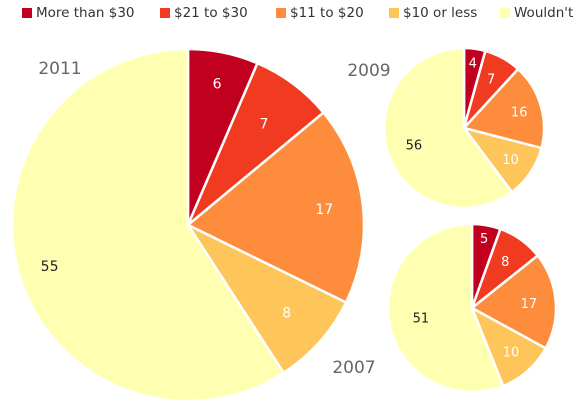 The image size is (585, 410). What do you see at coordinates (544, 13) in the screenshot?
I see `legend-label: Wouldn't` at bounding box center [544, 13].